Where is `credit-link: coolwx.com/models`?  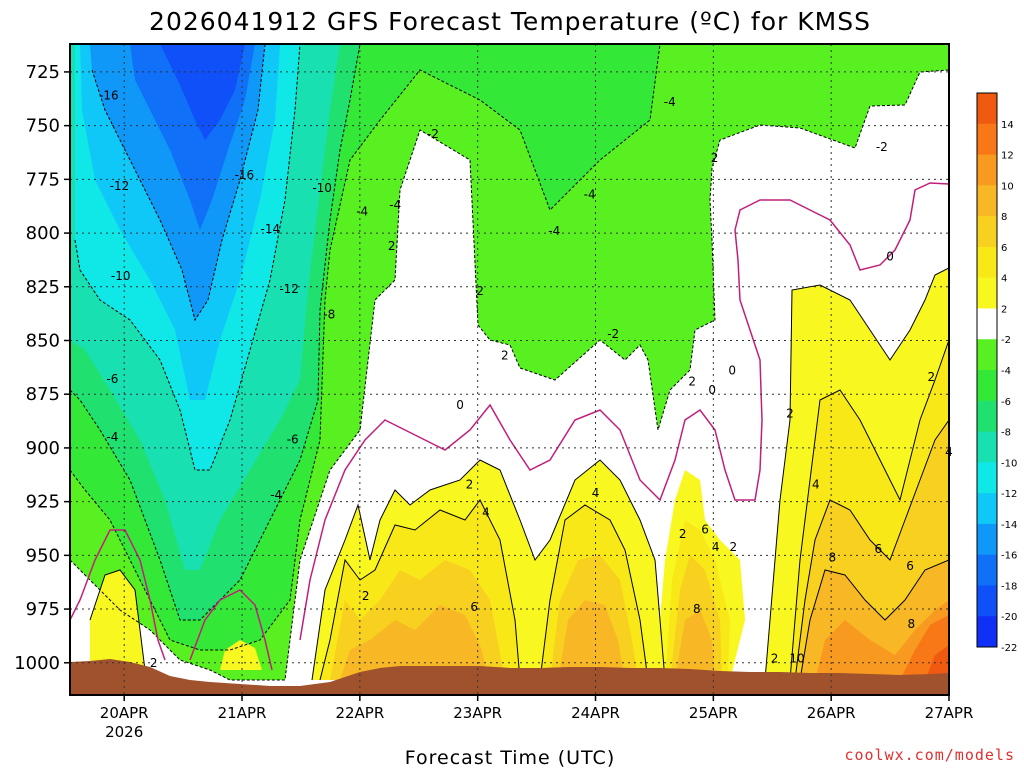
credit-link: coolwx.com/models is located at coordinates (929, 755).